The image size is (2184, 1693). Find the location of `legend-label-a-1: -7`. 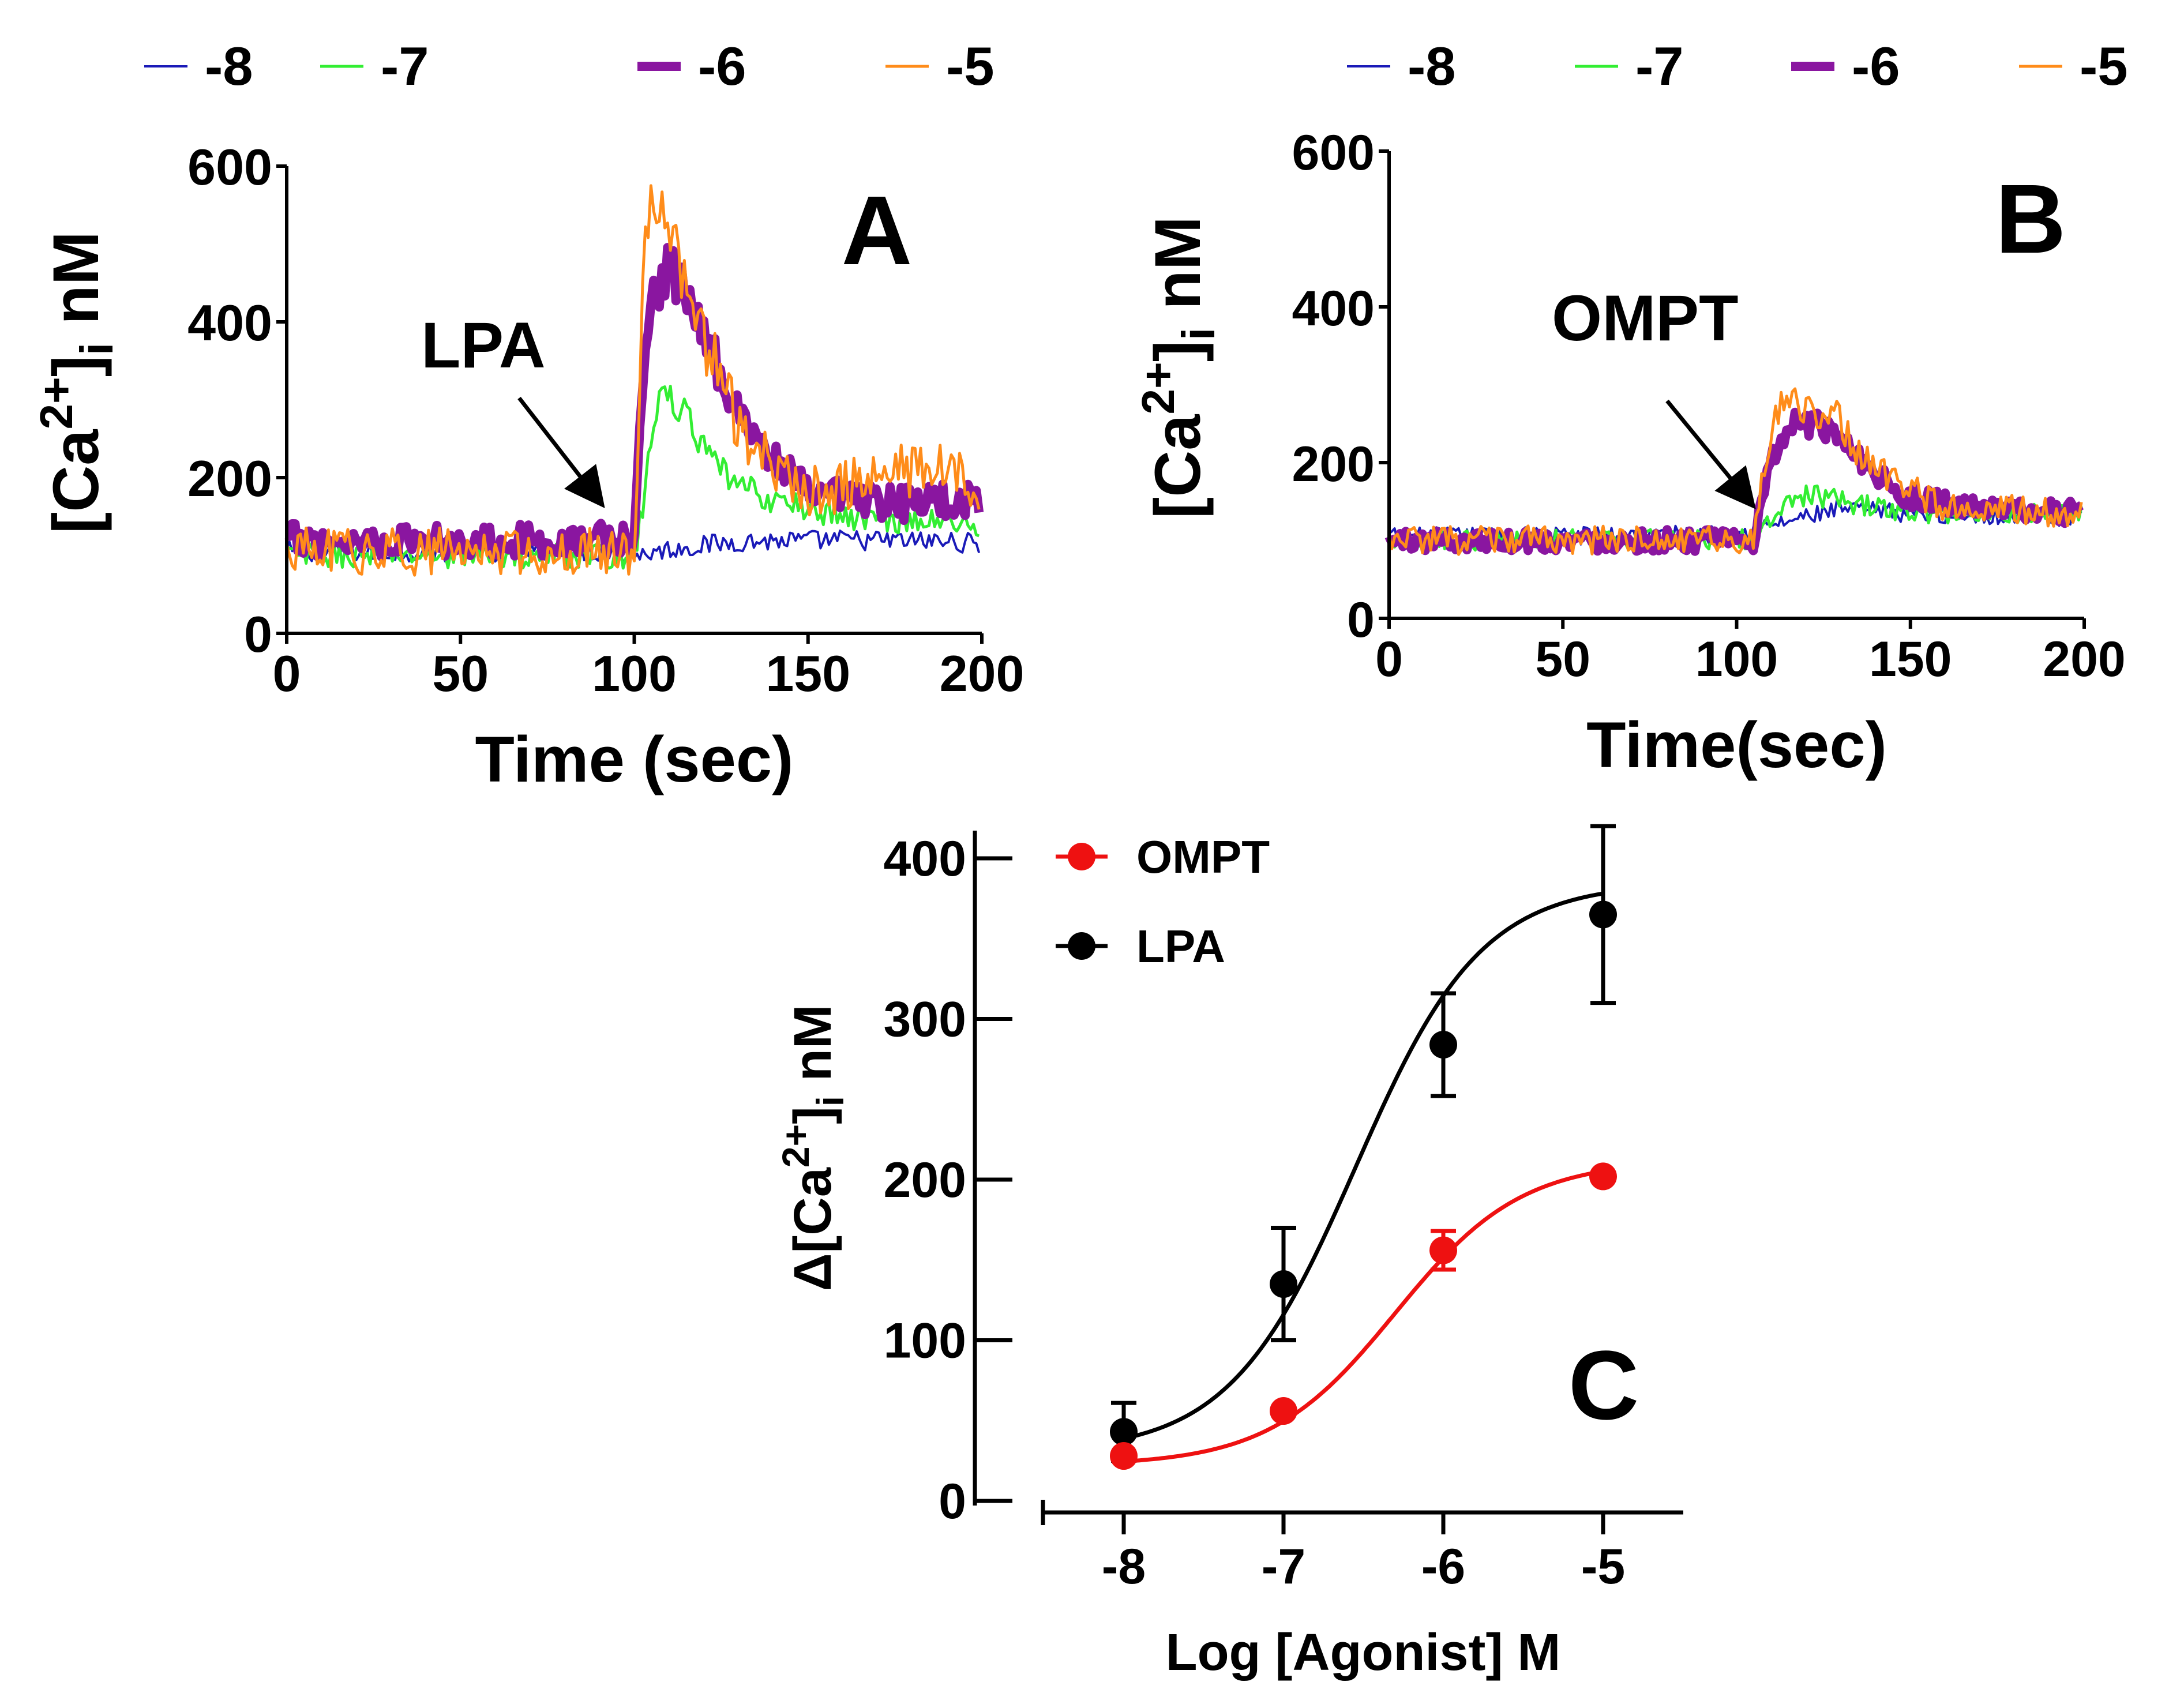

legend-label-a-1: -7 is located at coordinates (405, 66).